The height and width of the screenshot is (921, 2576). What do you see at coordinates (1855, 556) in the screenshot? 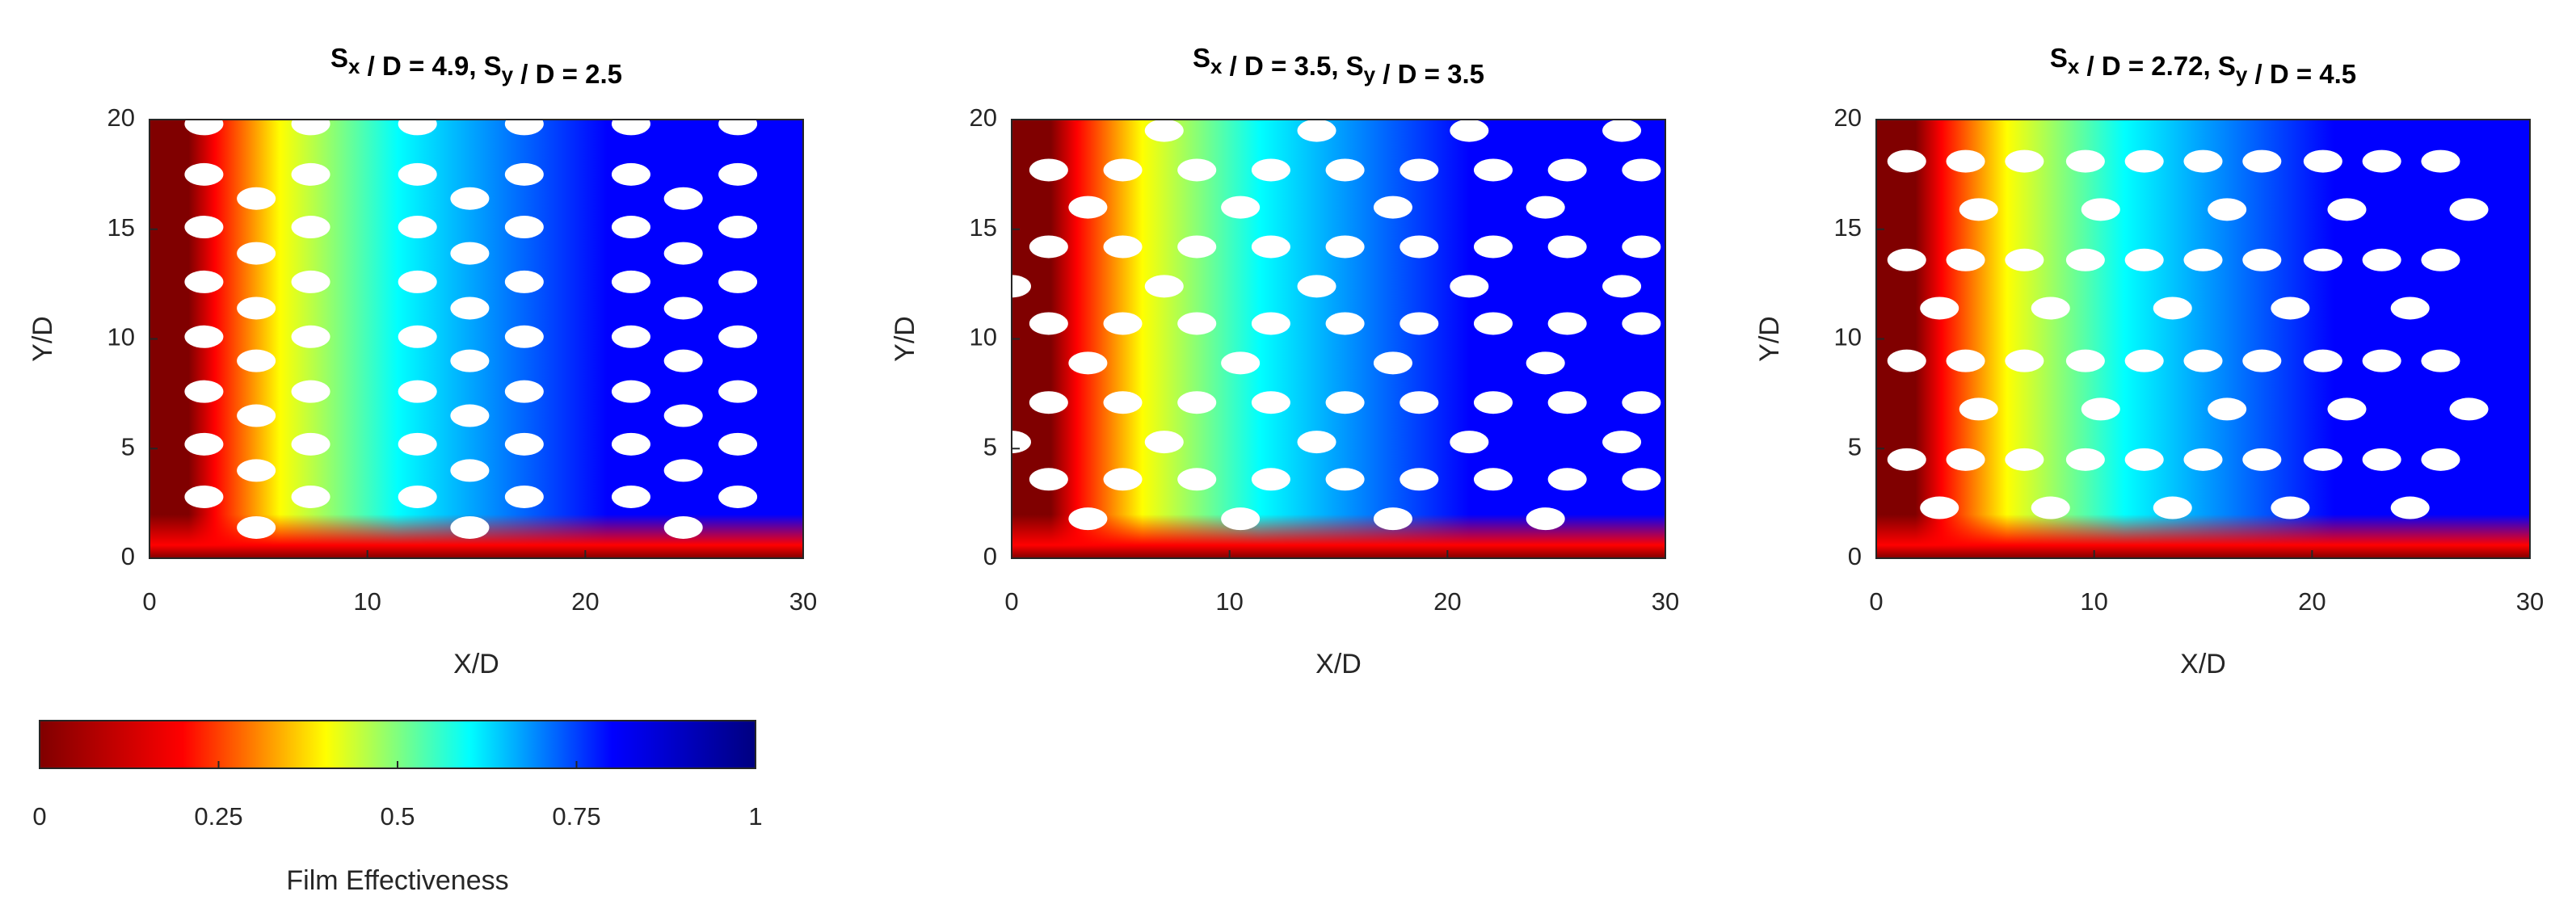
I see `y-tick-label: 0` at bounding box center [1855, 556].